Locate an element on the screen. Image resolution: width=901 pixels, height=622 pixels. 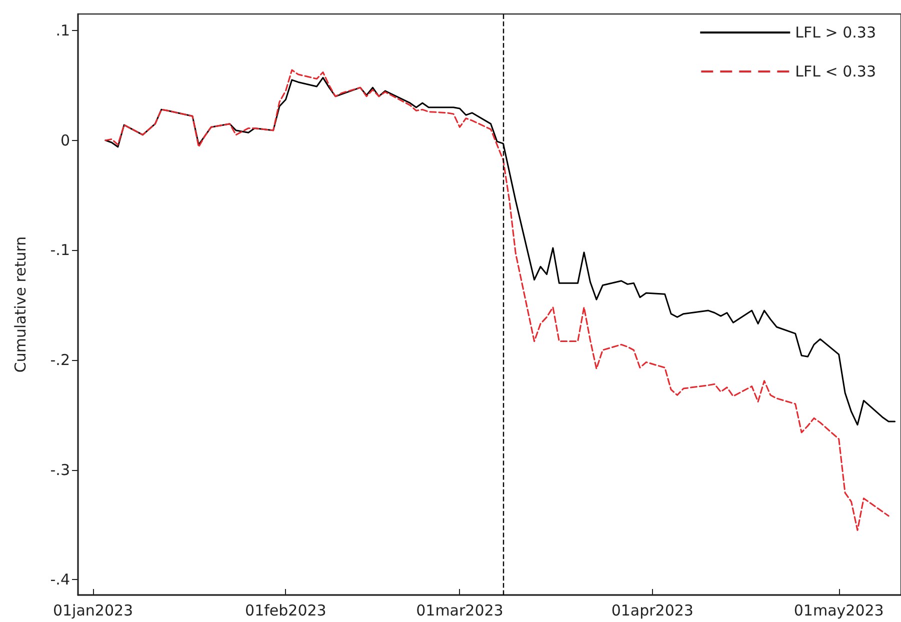
x-tick-label: 01apr2023 is located at coordinates (652, 611).